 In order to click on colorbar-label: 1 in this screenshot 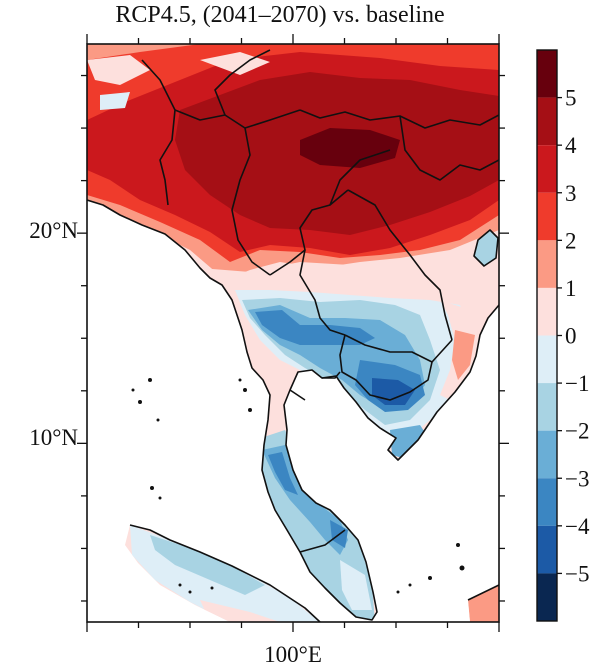, I will do `click(571, 288)`.